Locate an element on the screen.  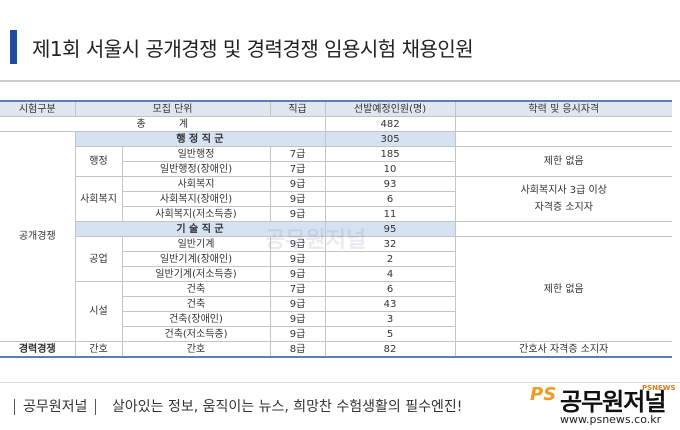
count: 3 is located at coordinates (390, 319).